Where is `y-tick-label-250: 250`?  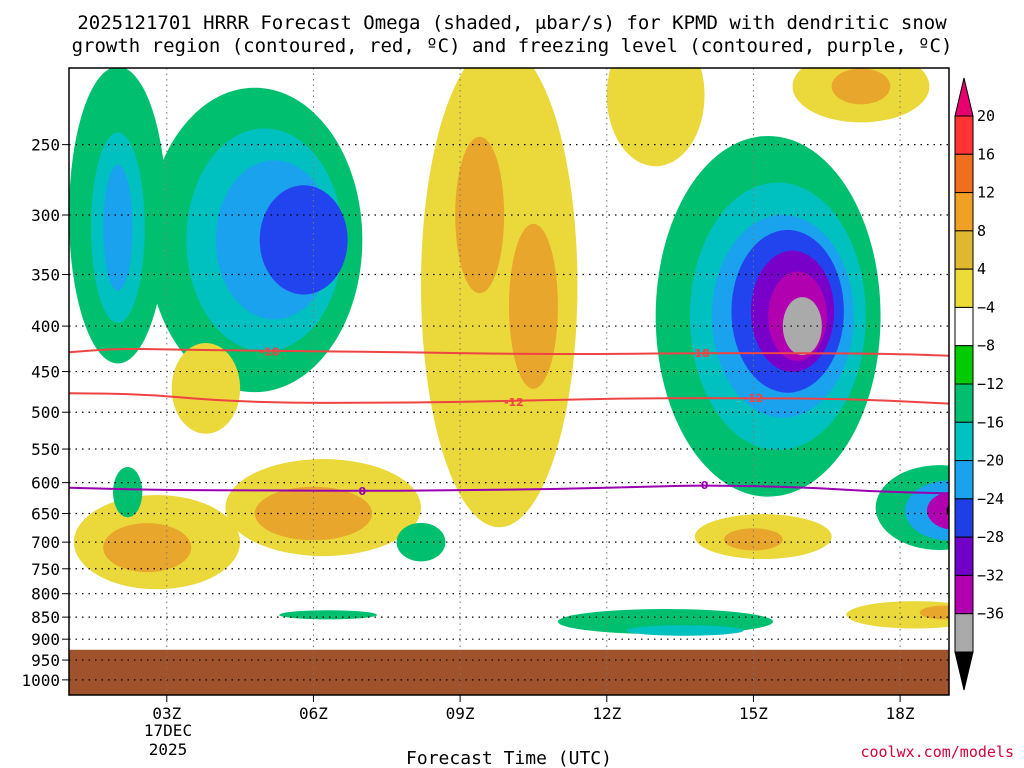
y-tick-label-250: 250 is located at coordinates (45, 145).